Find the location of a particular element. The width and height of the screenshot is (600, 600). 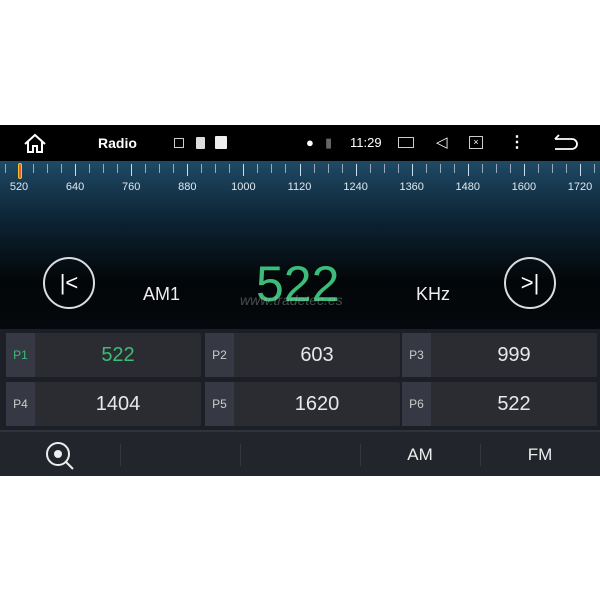

preset-label: P5 is located at coordinates (219, 404).